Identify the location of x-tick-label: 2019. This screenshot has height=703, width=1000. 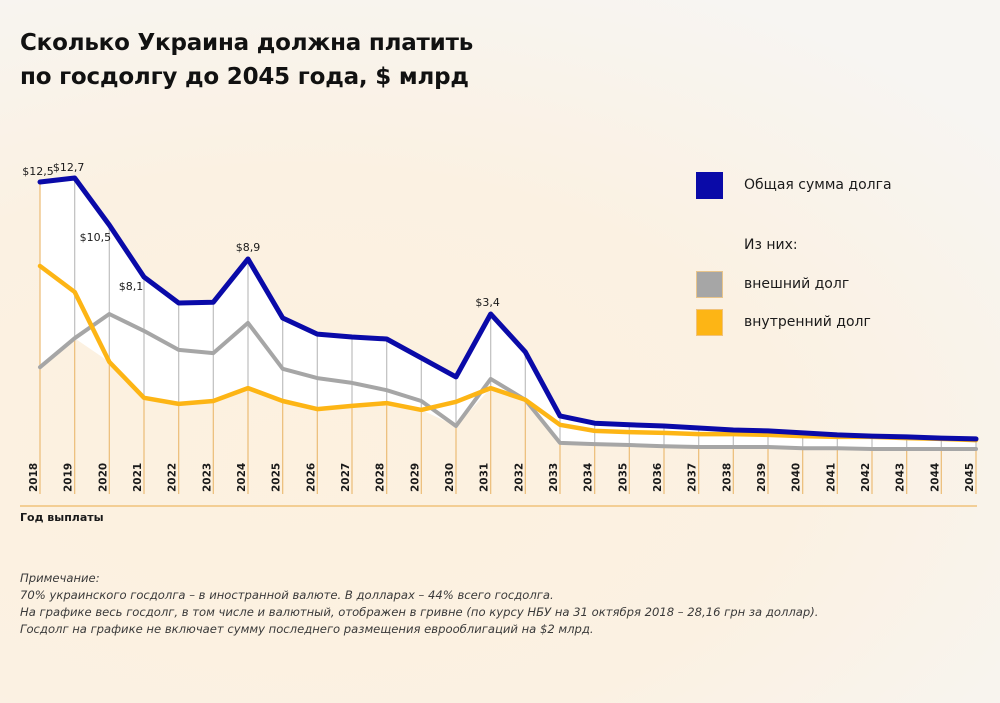
(69, 477).